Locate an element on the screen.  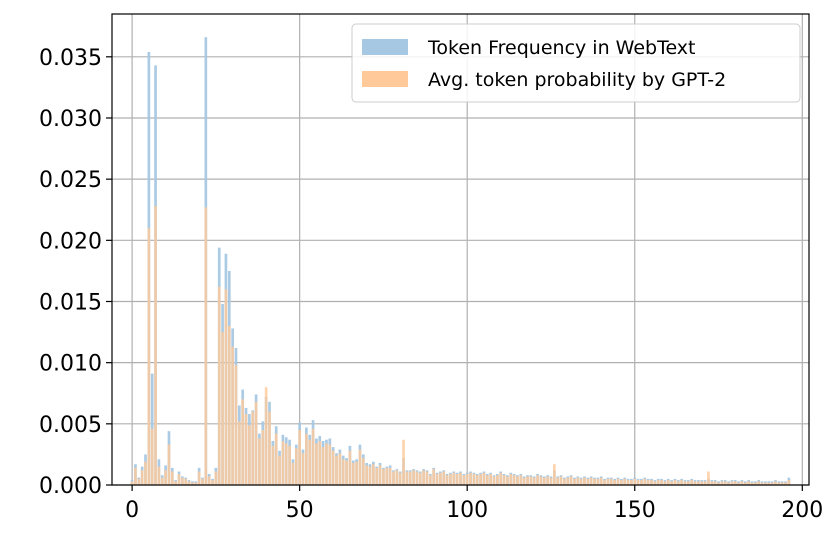
x-tick-label: 150 is located at coordinates (635, 510).